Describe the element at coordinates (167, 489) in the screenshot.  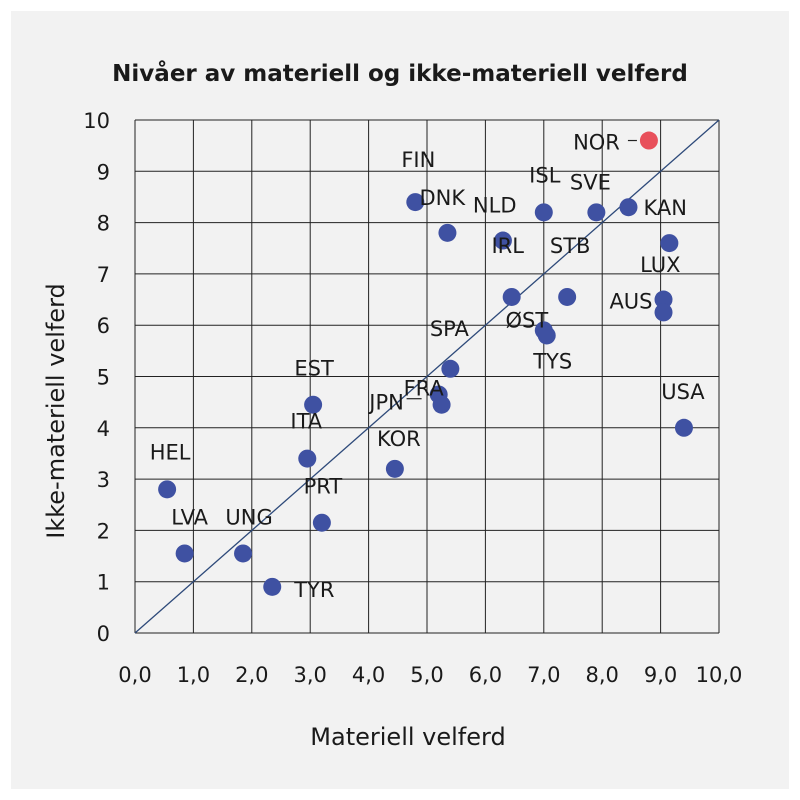
I see `data-point-hel` at that location.